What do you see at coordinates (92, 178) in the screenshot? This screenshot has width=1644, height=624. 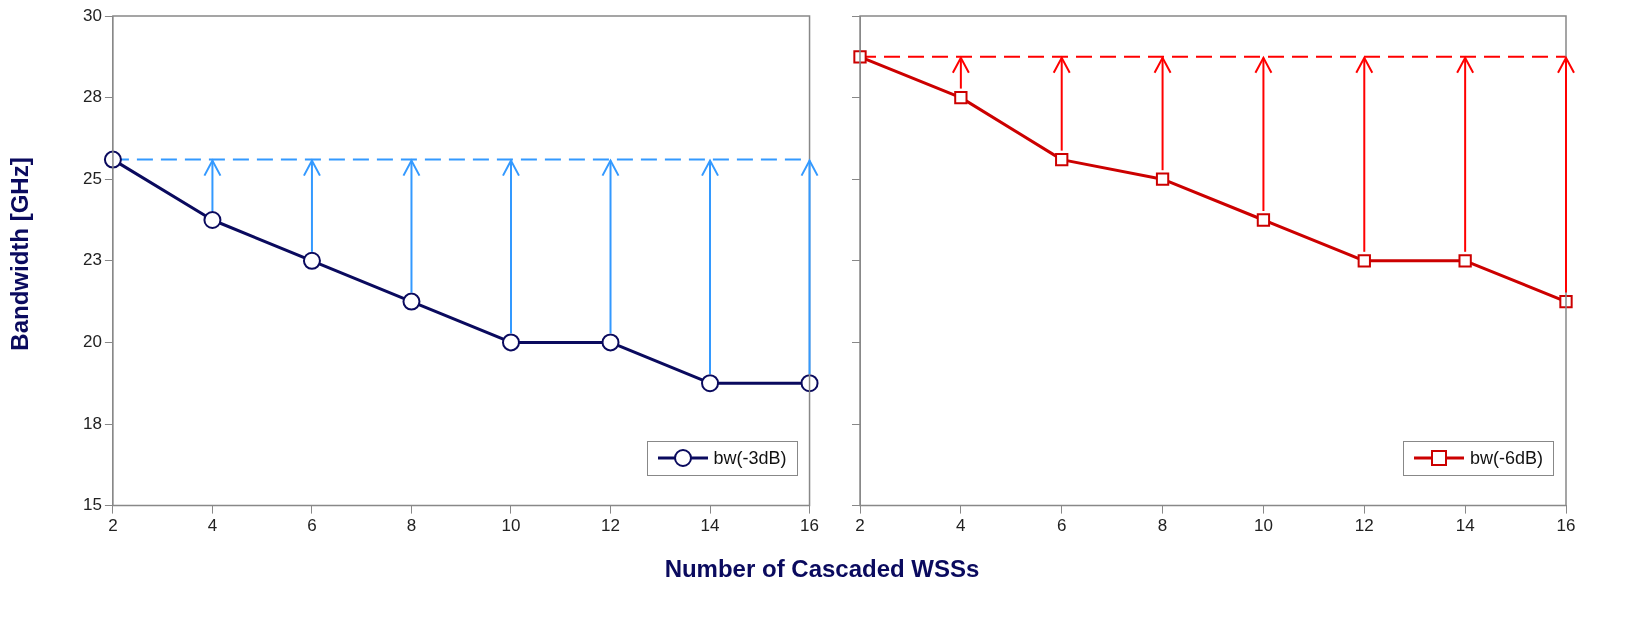 I see `y-tick-label: 25` at bounding box center [92, 178].